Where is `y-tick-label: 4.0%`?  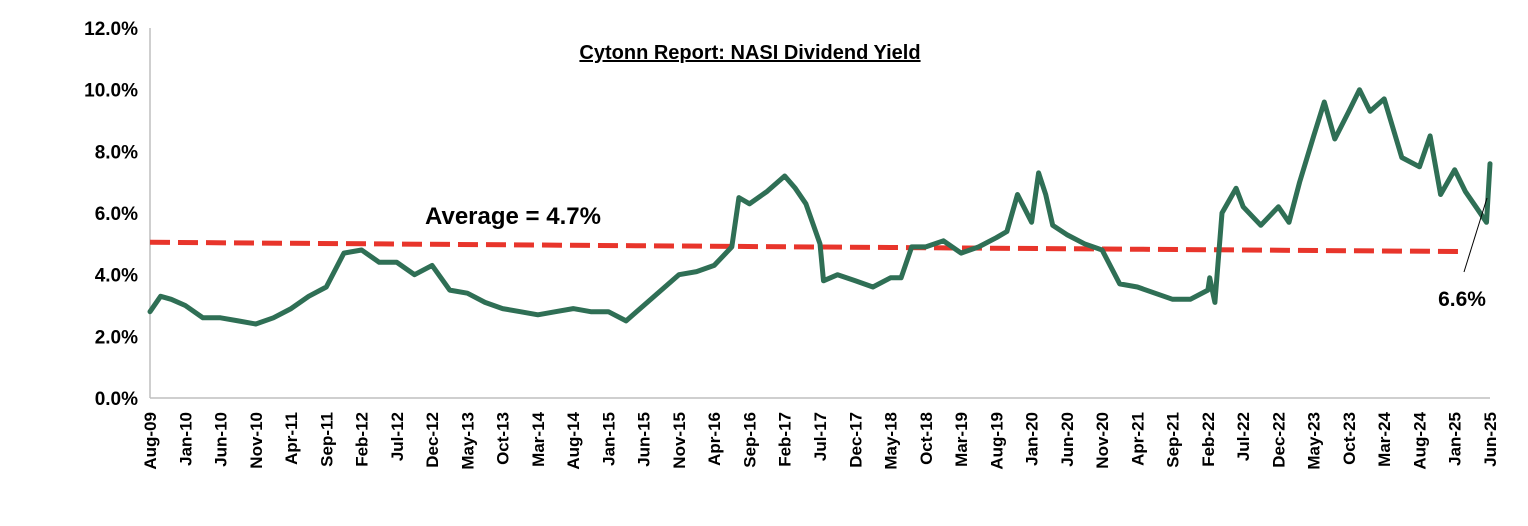 y-tick-label: 4.0% is located at coordinates (116, 276).